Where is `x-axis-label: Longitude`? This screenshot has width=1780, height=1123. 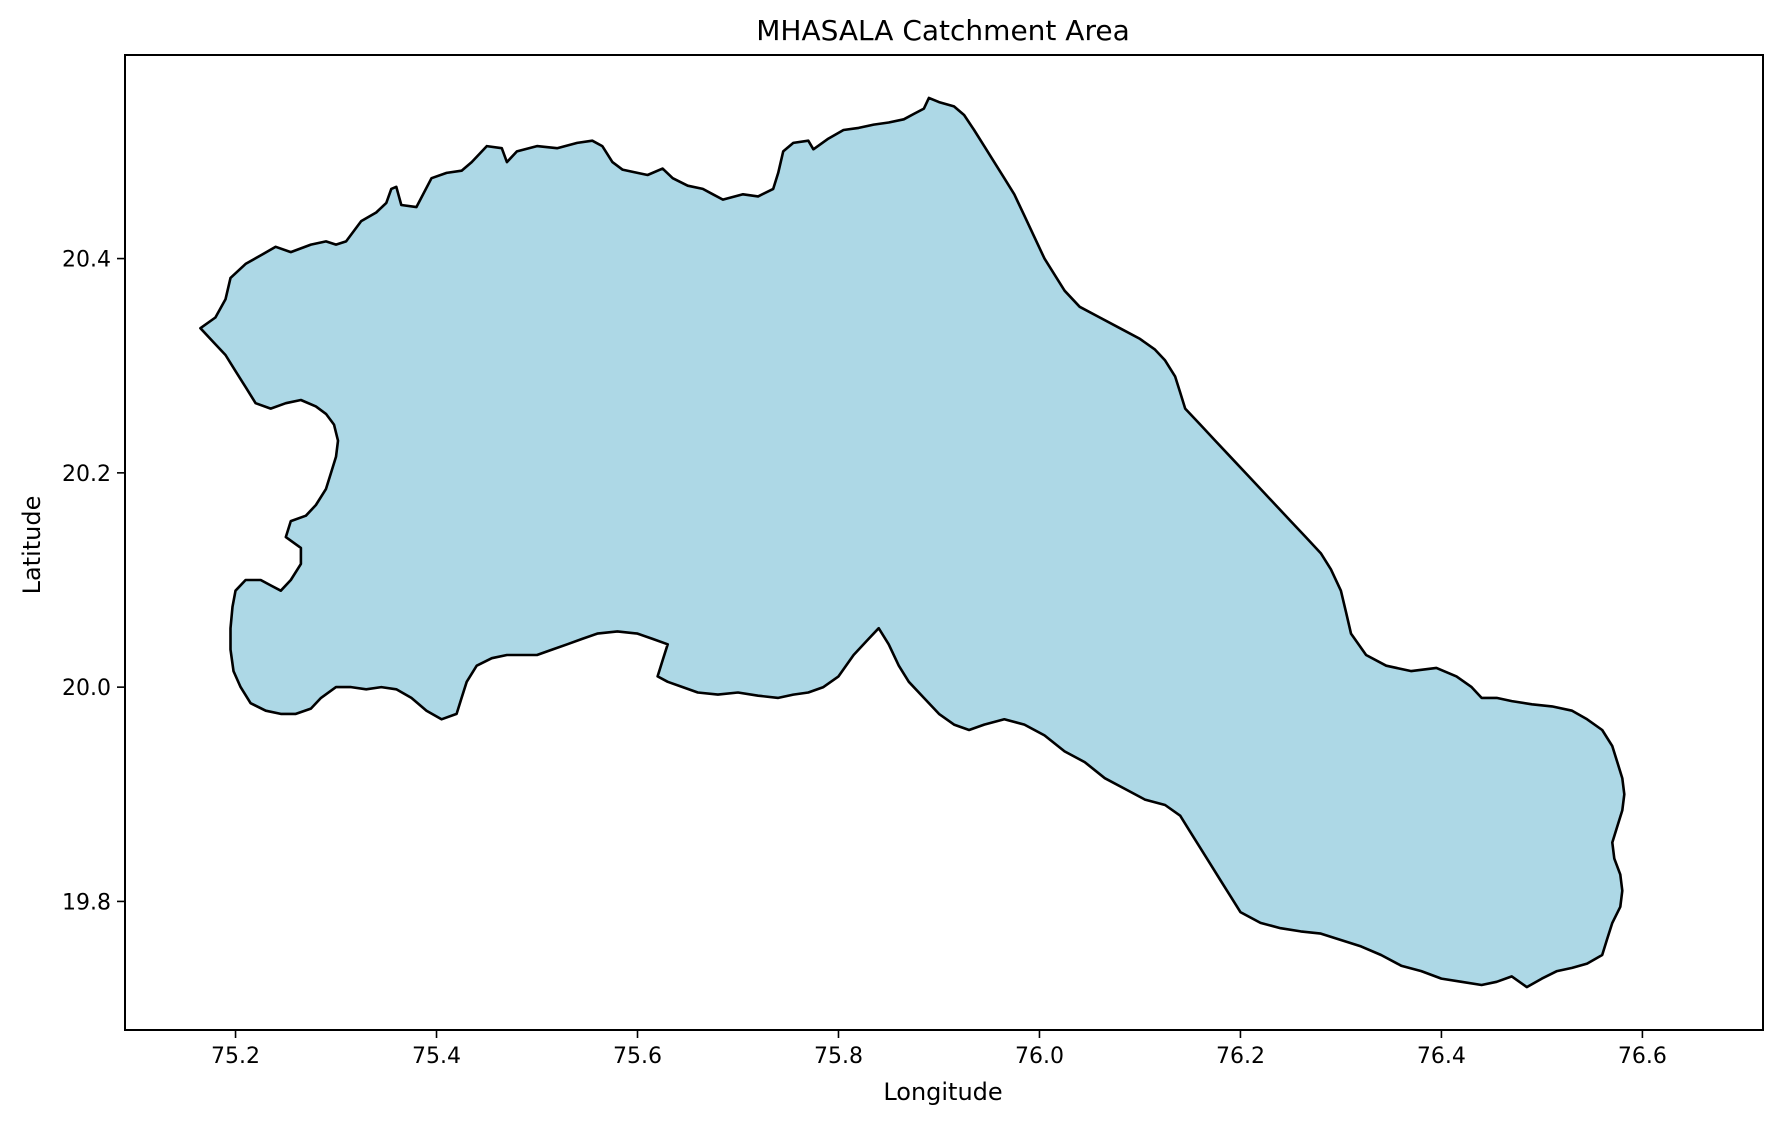
x-axis-label: Longitude is located at coordinates (942, 1092).